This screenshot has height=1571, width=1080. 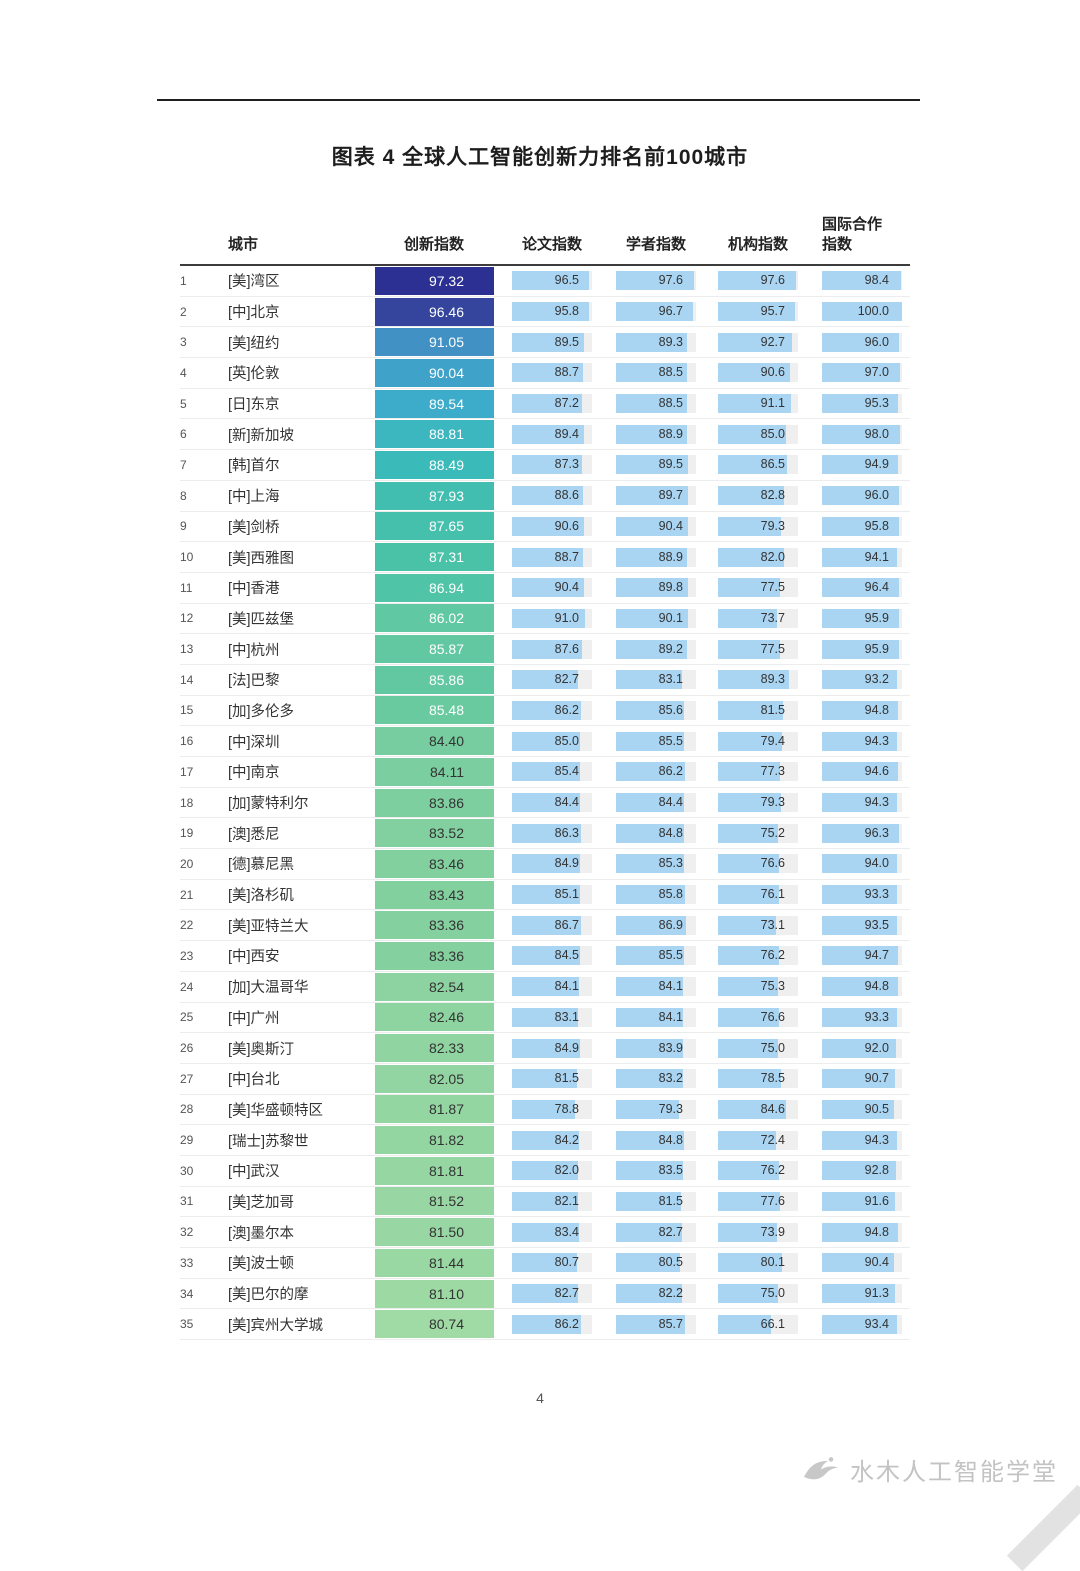 What do you see at coordinates (566, 986) in the screenshot?
I see `data-bar-value: 84.1` at bounding box center [566, 986].